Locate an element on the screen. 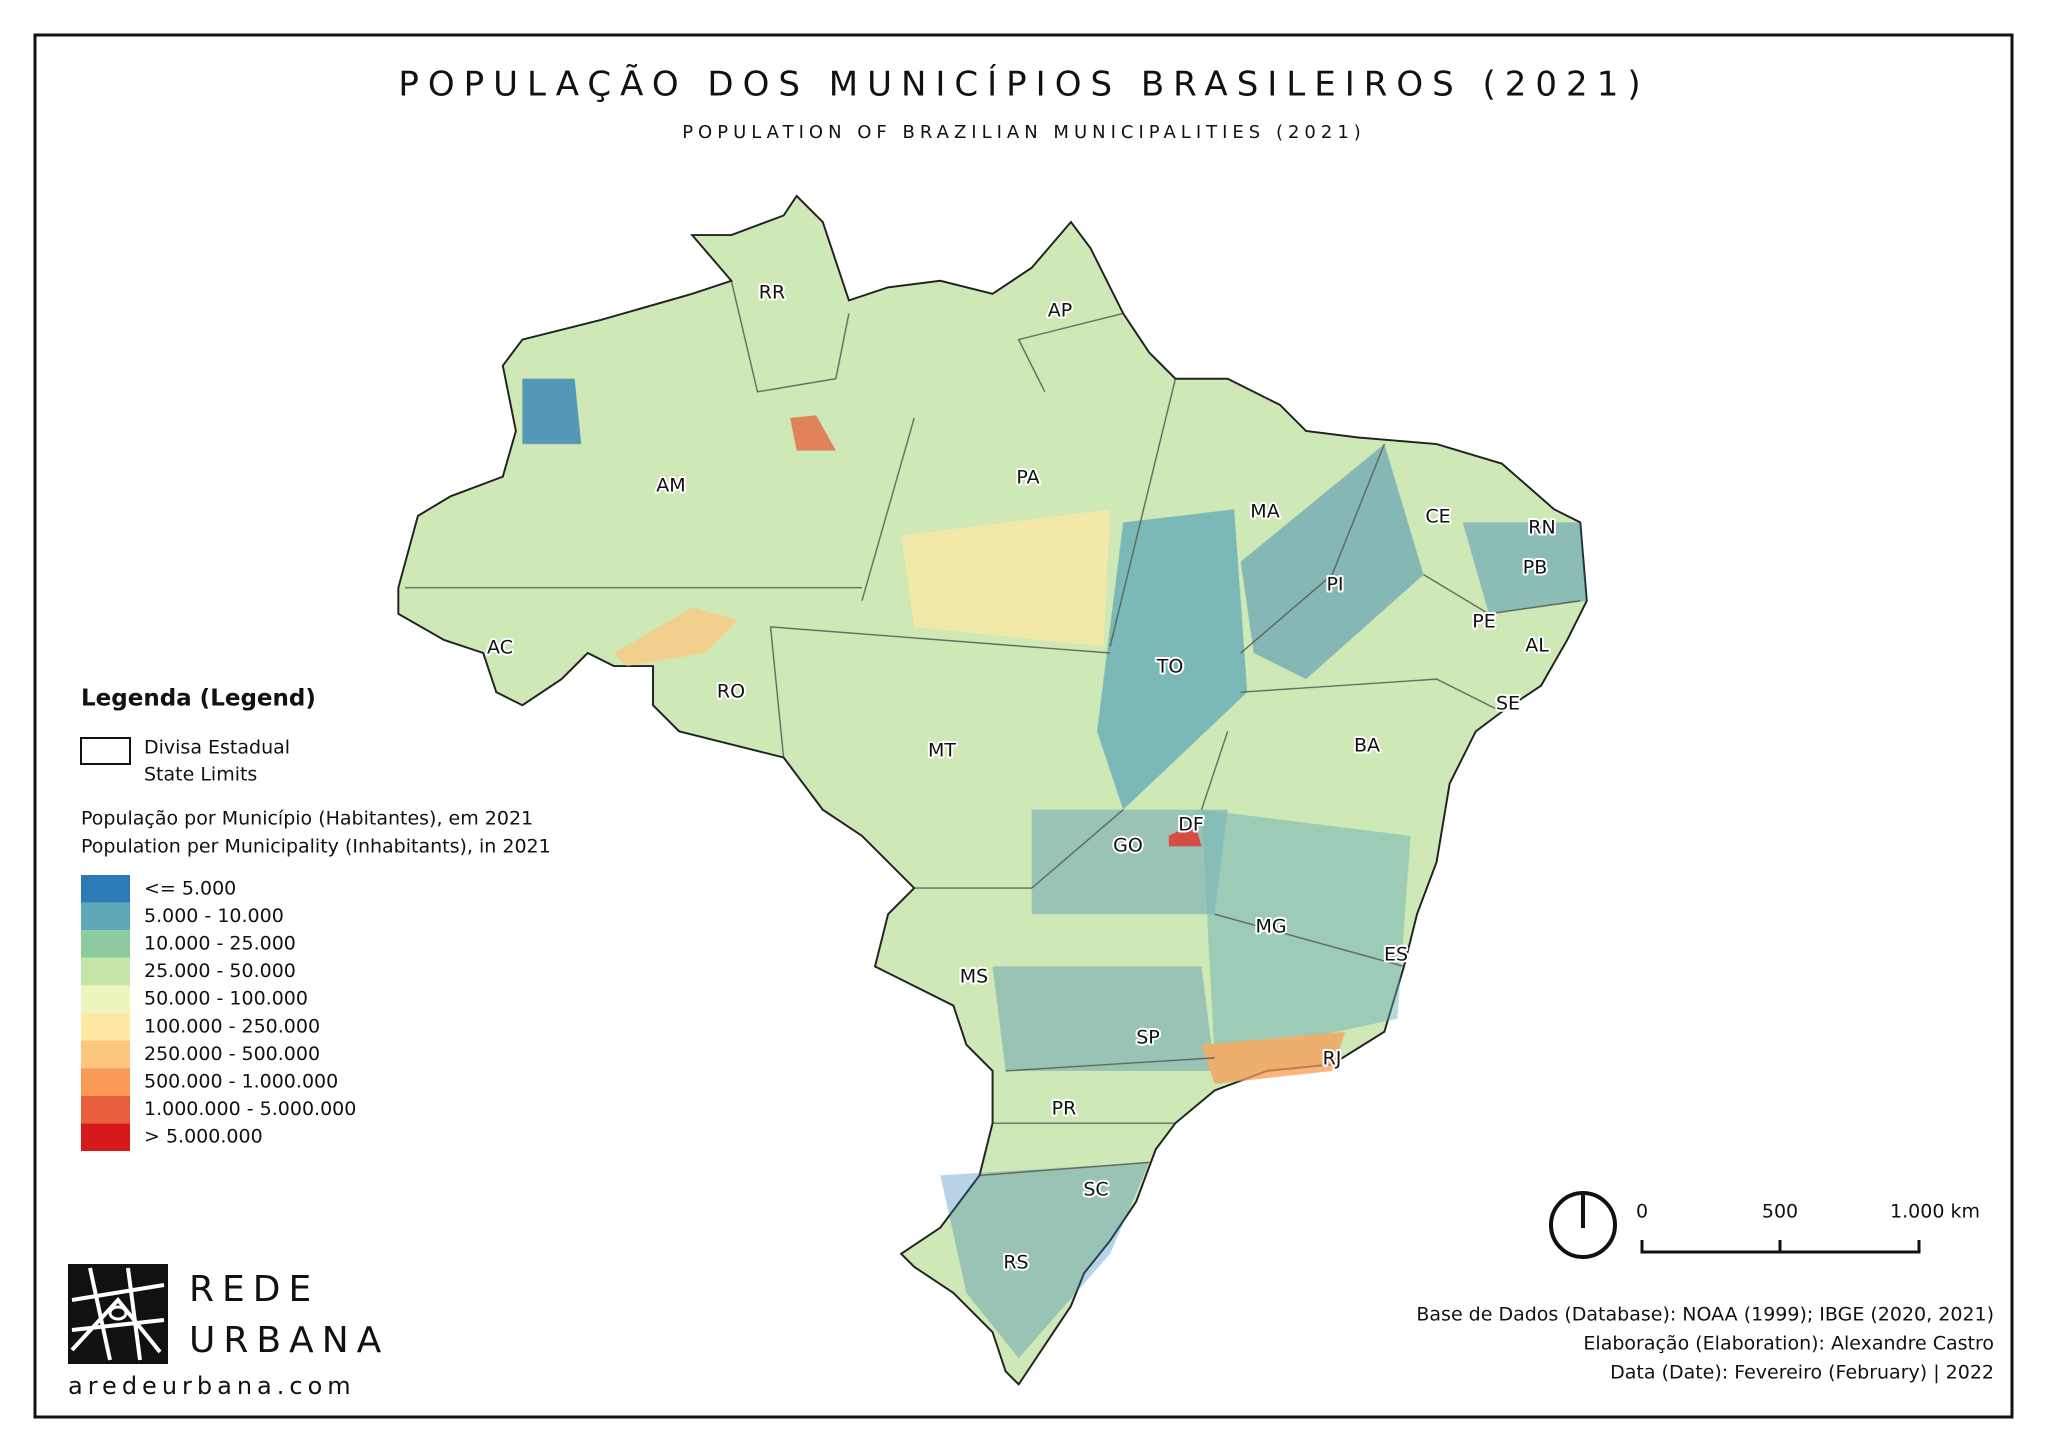  state-label: PE is located at coordinates (1483, 622).